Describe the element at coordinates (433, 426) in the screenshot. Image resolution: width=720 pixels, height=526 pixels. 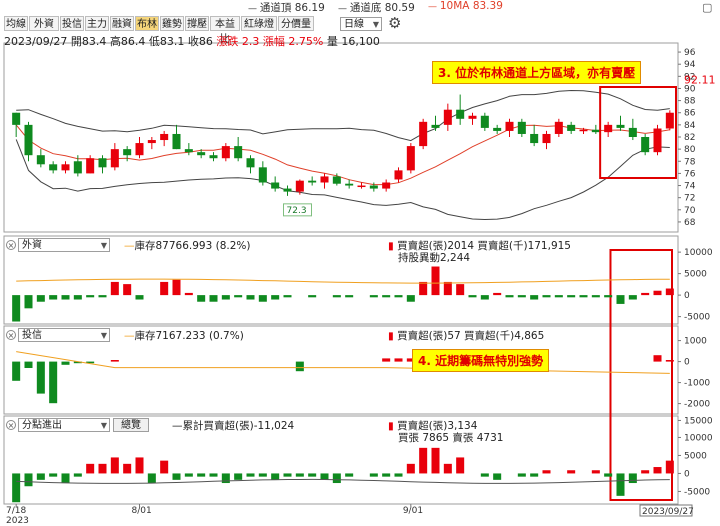
I see `broker-buysell-legend: ▮ 買賣超(張)3,134` at that location.